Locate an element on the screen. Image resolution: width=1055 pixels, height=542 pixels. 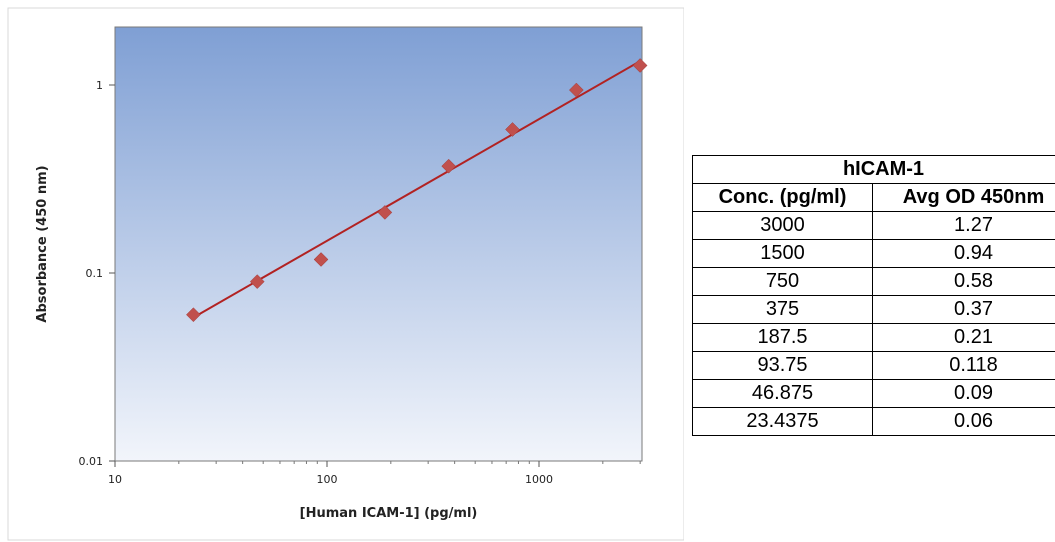
table-title: hICAM-1 is located at coordinates (873, 169).